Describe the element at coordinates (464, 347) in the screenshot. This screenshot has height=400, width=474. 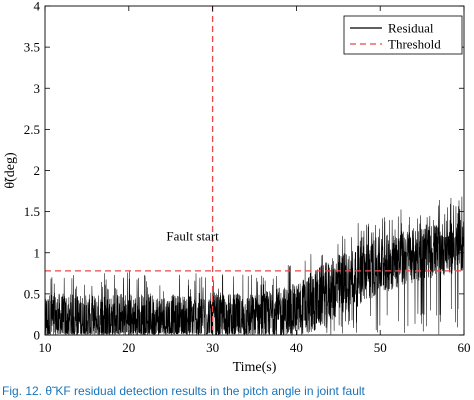
I see `x-tick-label: 60` at that location.